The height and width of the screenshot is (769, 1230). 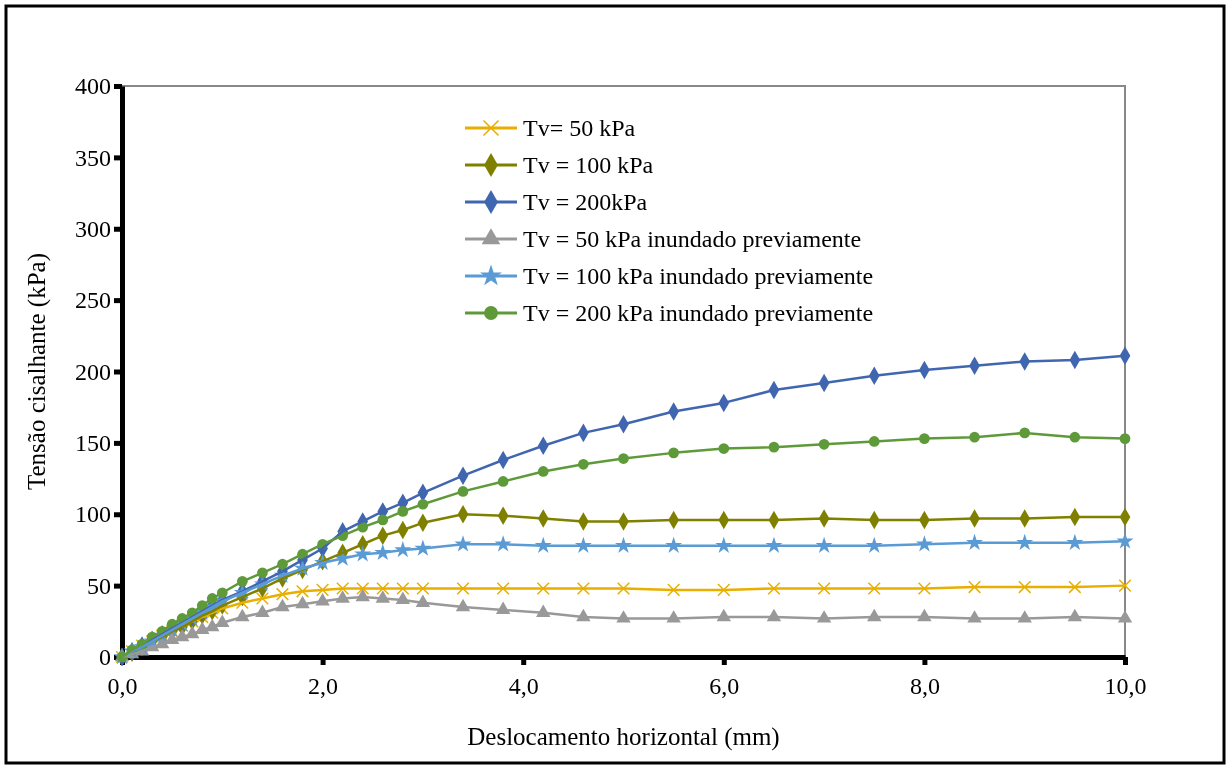 I want to click on y-tick-label: 150, so click(x=93, y=443).